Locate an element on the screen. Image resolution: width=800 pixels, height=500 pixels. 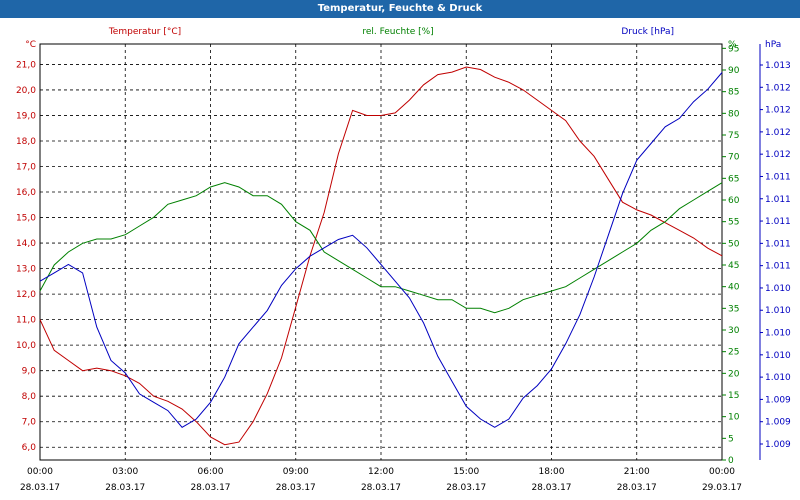
humidity-tick-label: 40 is located at coordinates (734, 288).